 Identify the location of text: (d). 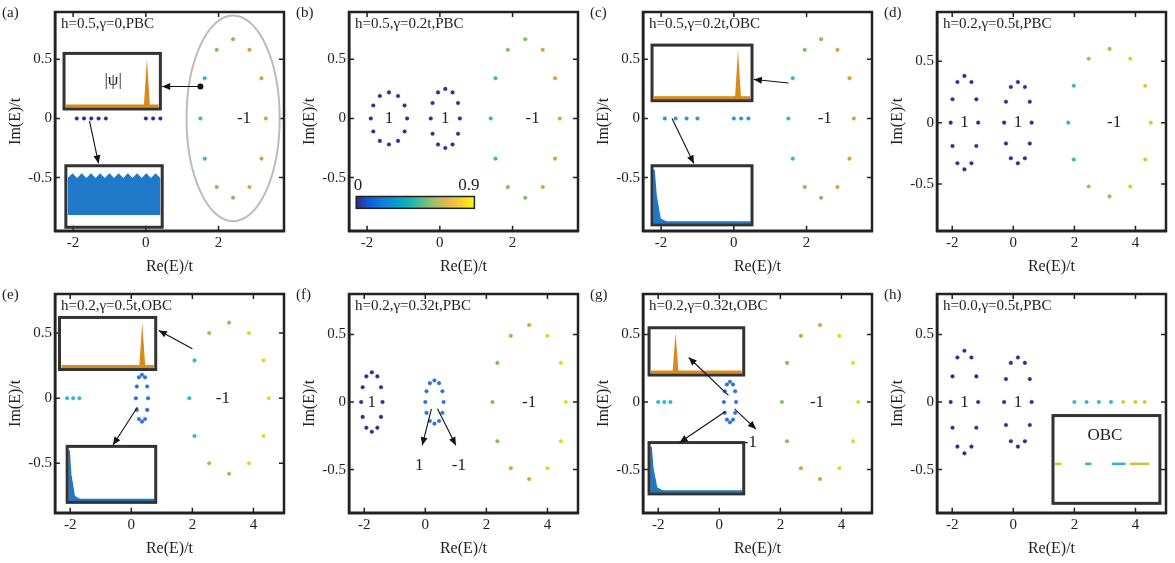
(893, 13).